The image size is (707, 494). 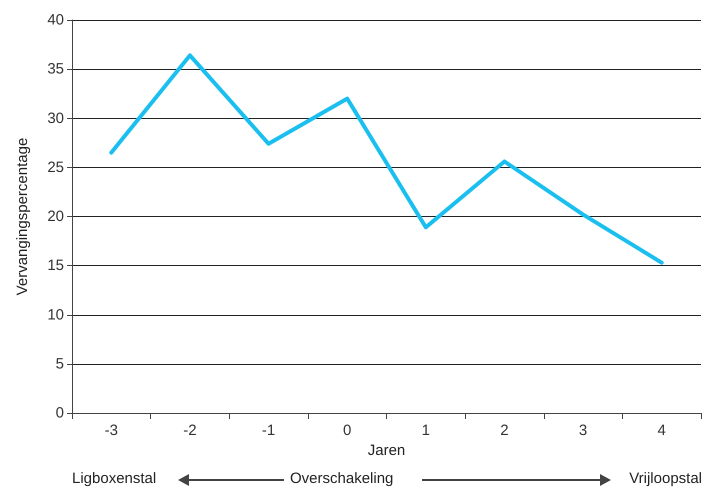 I want to click on y-tick-label: 30, so click(x=55, y=118).